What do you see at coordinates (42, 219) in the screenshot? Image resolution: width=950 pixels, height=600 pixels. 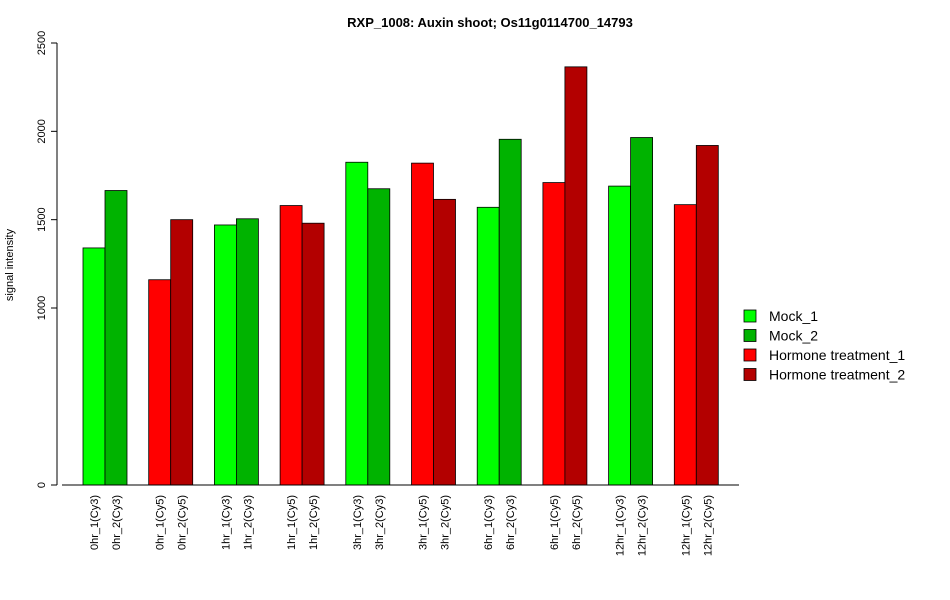 I see `y-tick-label: 1500` at bounding box center [42, 219].